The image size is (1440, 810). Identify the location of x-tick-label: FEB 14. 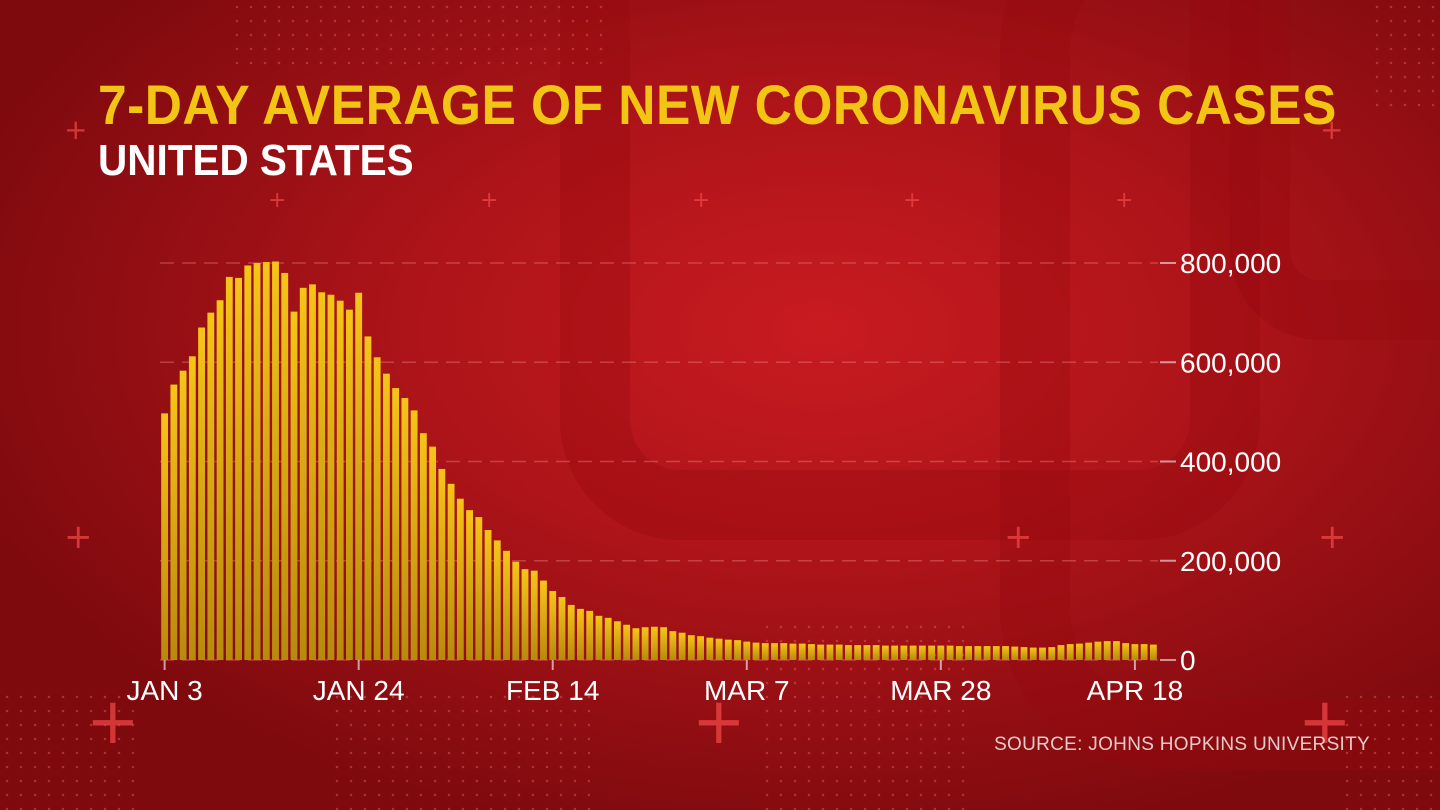
(552, 690).